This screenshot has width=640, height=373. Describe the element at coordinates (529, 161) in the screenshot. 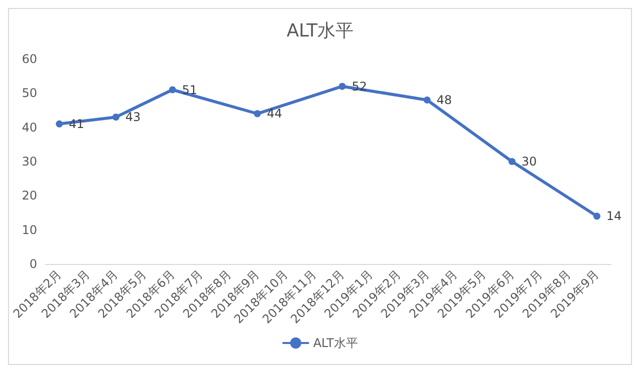

I see `data-label: 30` at that location.